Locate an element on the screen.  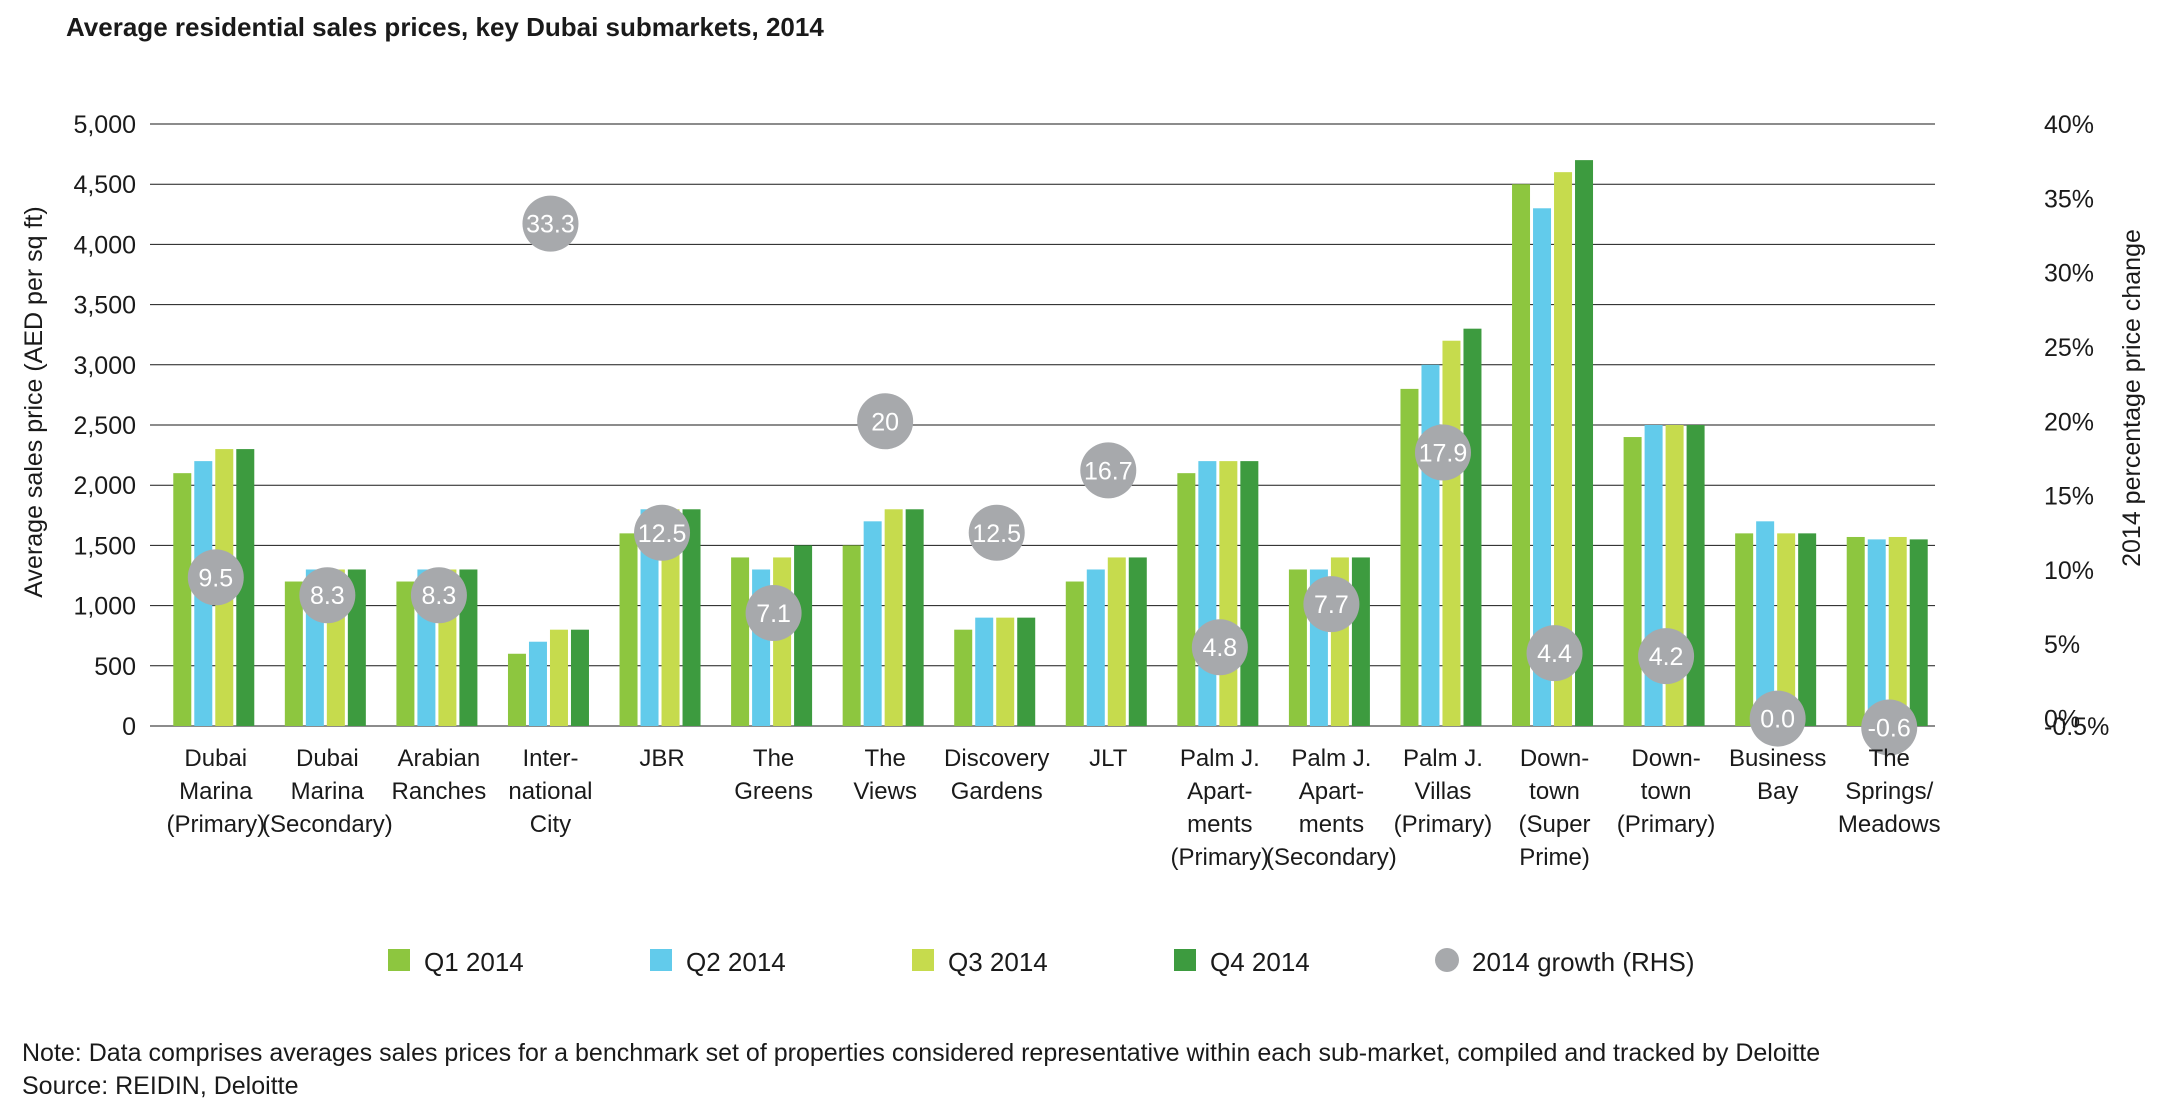
category-label: JLT is located at coordinates (1108, 758).